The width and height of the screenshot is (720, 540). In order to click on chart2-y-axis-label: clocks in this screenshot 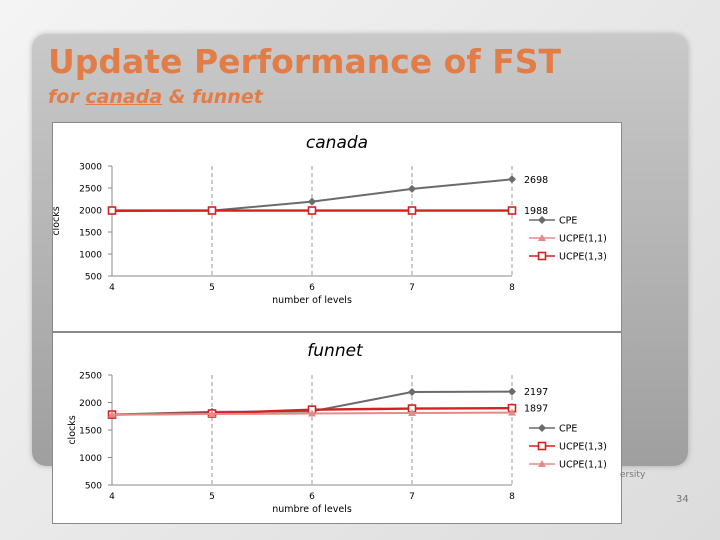, I will do `click(72, 429)`.